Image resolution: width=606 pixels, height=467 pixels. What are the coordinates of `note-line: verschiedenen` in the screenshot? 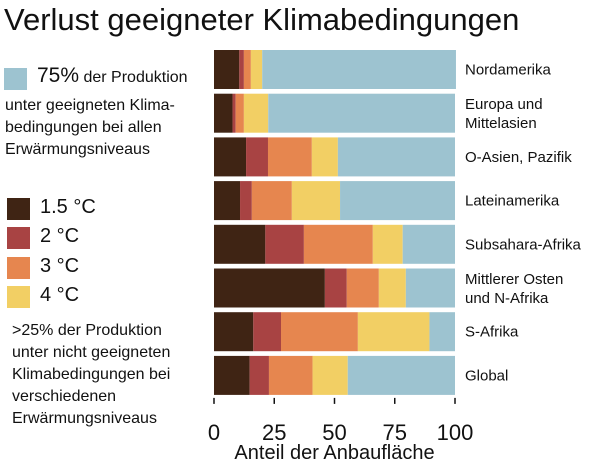 It's located at (64, 396).